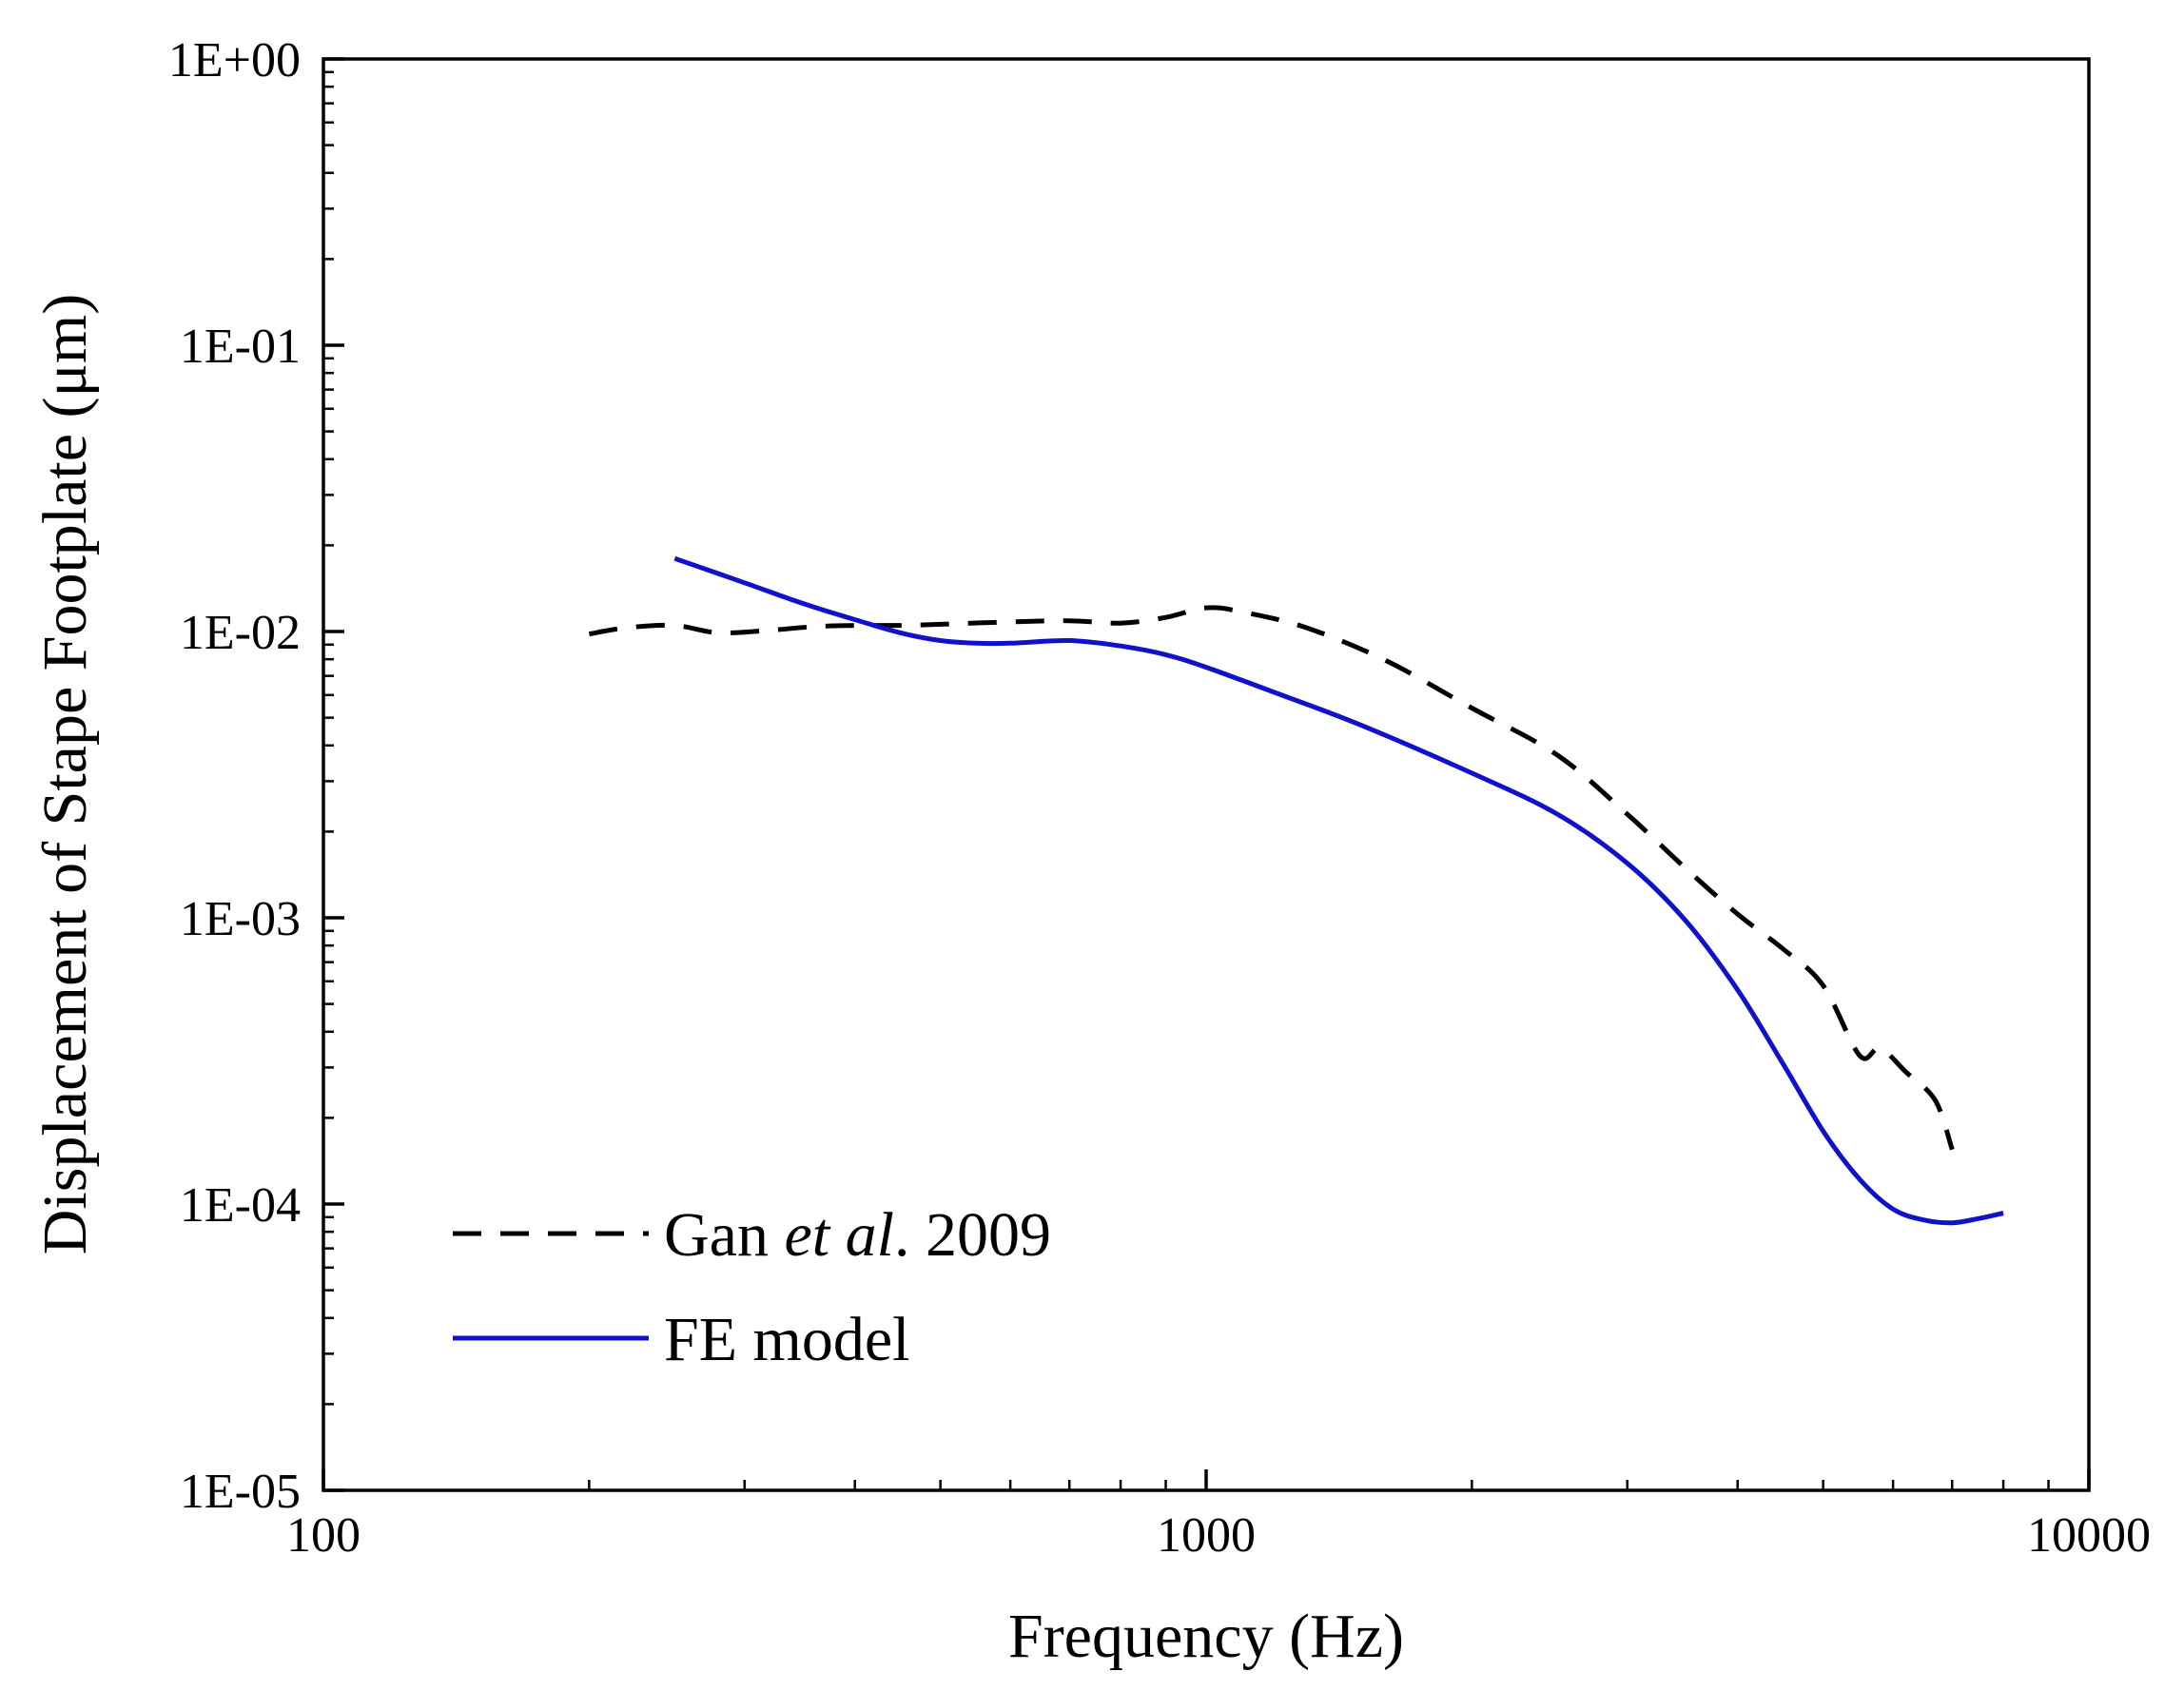 This screenshot has width=2184, height=1691. I want to click on y-tick-label: 1E-05, so click(240, 1492).